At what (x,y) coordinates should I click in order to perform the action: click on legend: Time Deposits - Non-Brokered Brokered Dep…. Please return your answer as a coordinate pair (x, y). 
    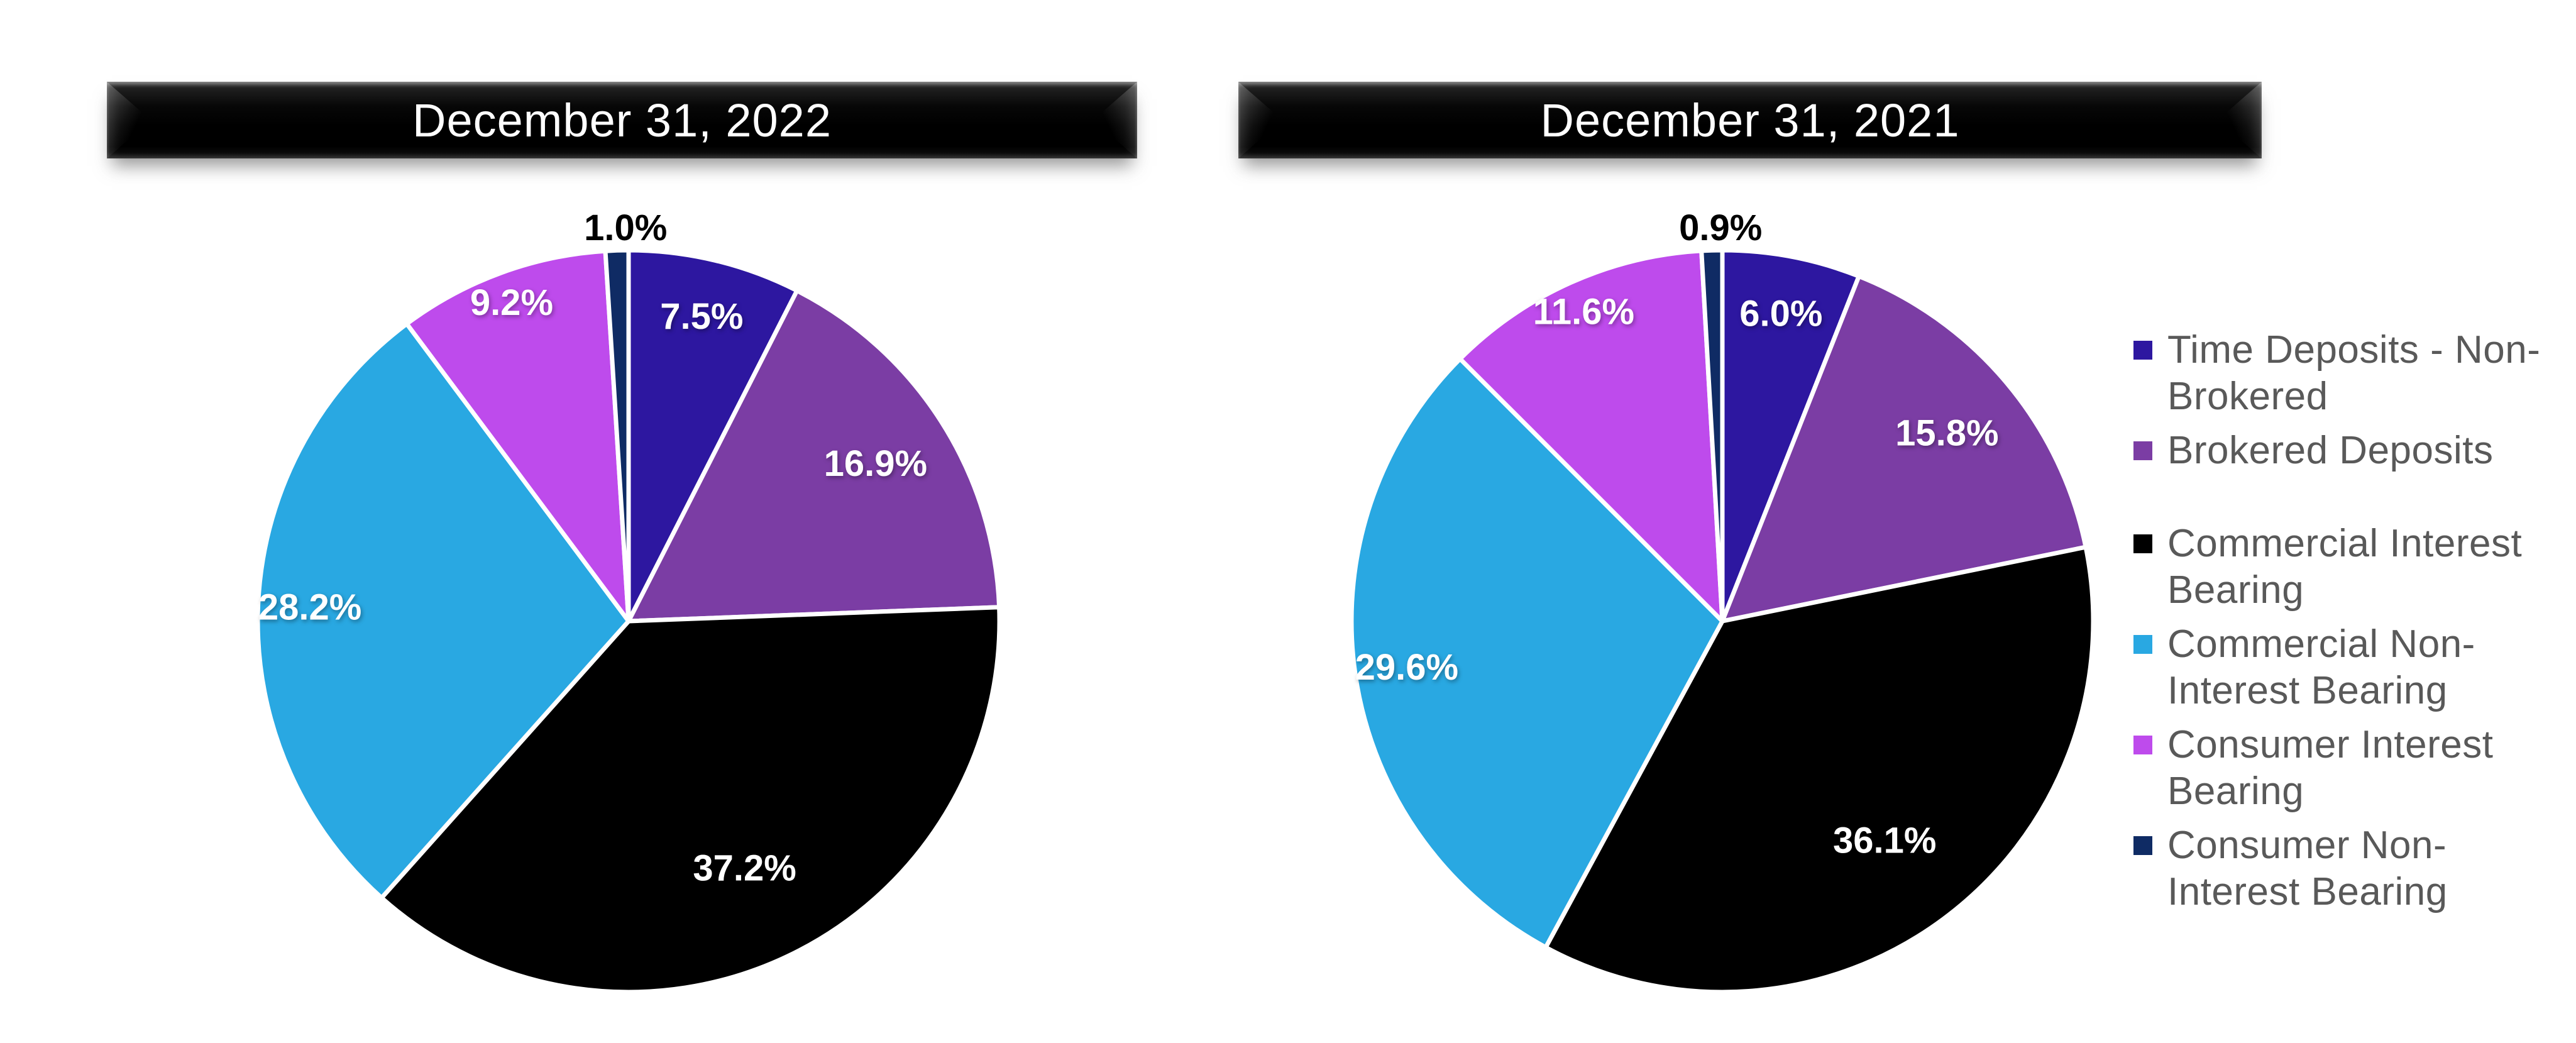
    Looking at the image, I should click on (2353, 625).